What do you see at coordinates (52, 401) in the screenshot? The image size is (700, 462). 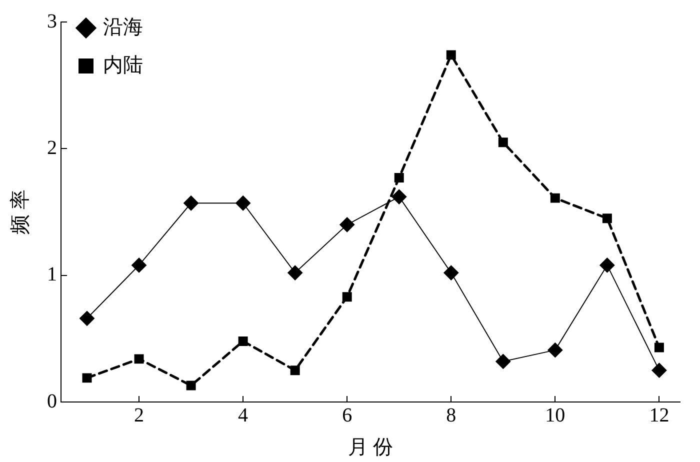 I see `y-tick-label: 0` at bounding box center [52, 401].